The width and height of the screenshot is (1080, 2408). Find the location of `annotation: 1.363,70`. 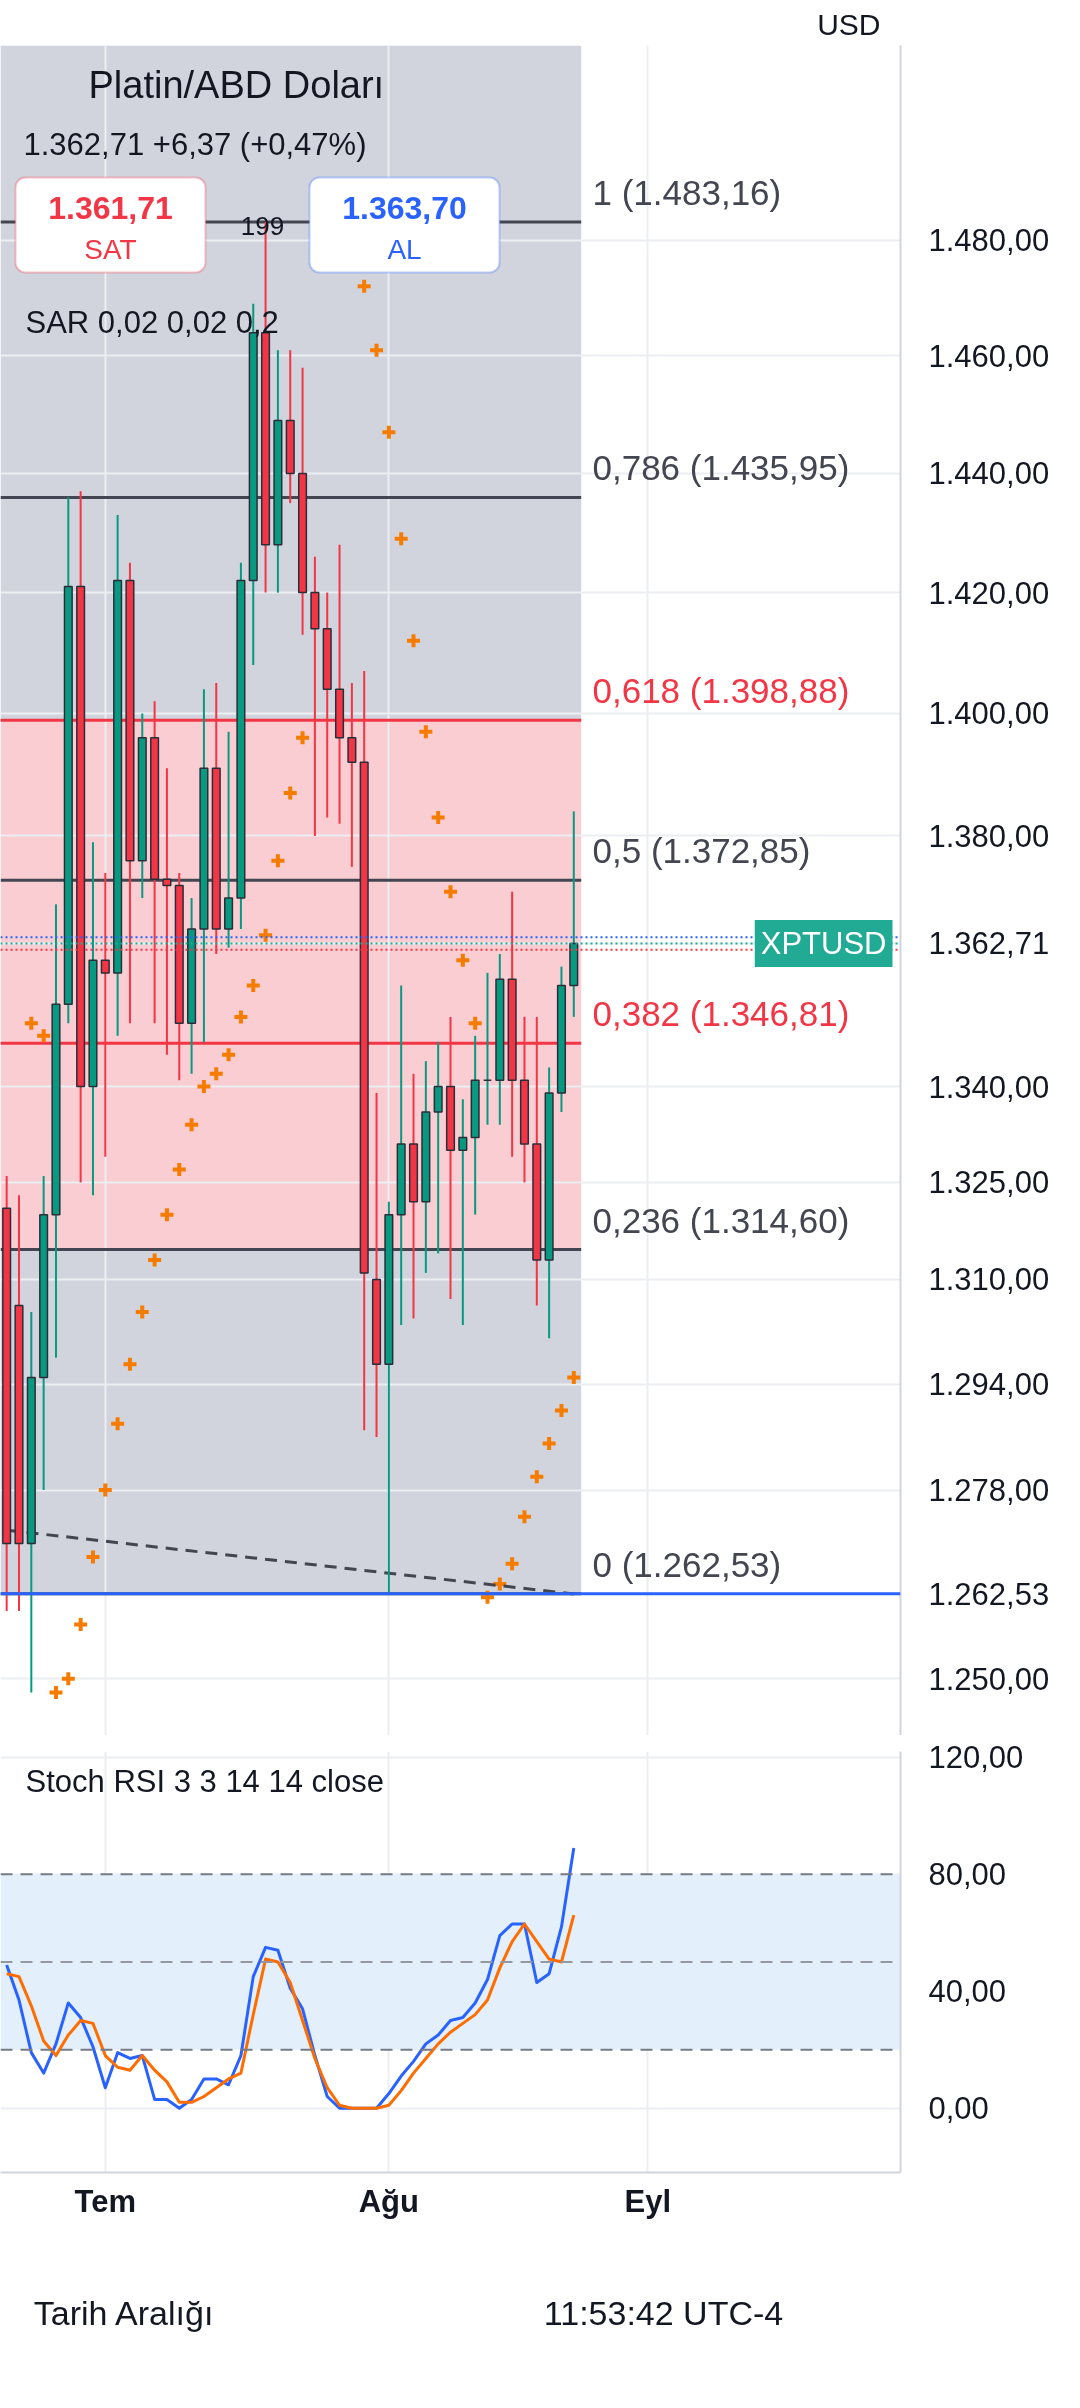

annotation: 1.363,70 is located at coordinates (404, 207).